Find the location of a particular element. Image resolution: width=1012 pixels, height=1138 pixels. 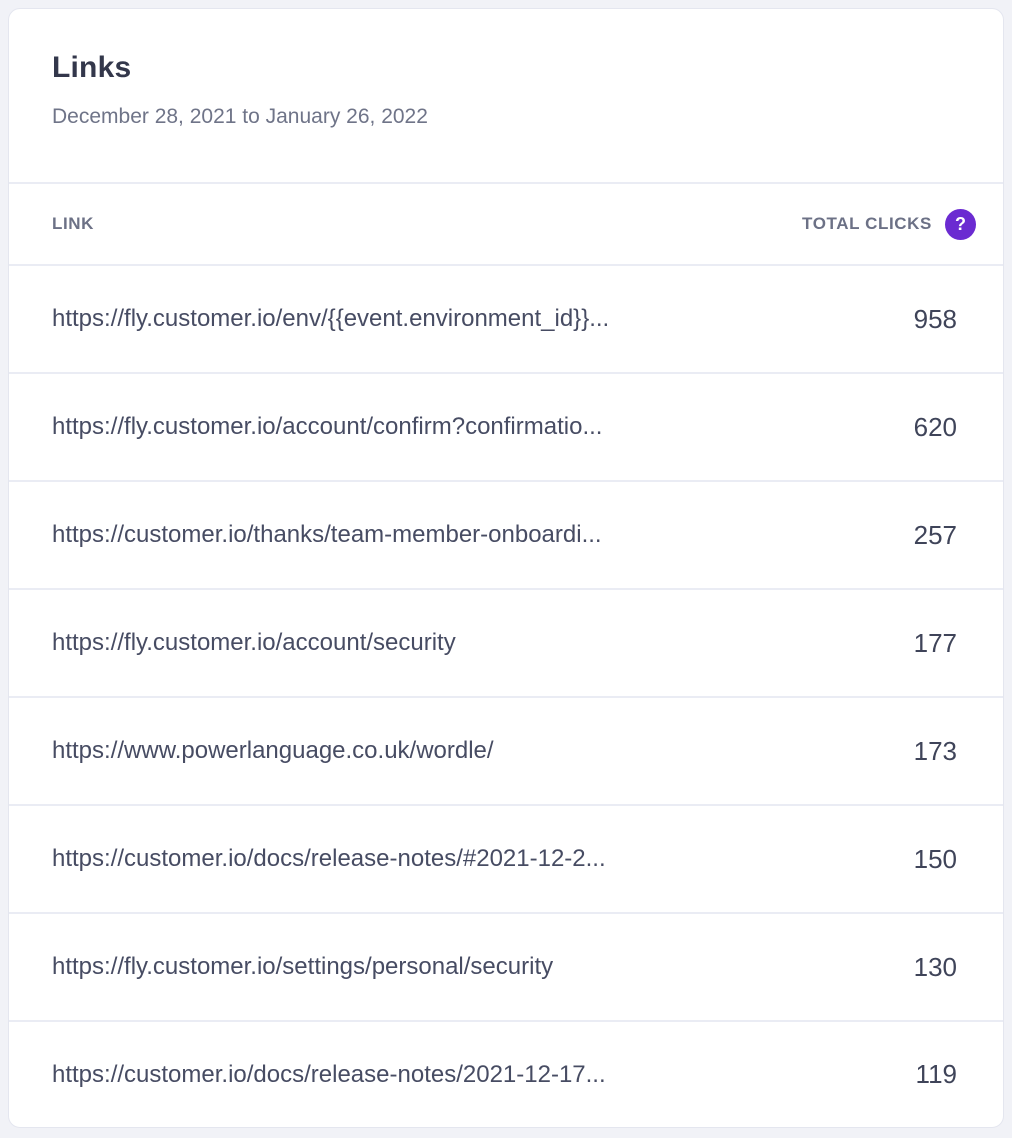

total-clicks-value: 257 is located at coordinates (935, 534).